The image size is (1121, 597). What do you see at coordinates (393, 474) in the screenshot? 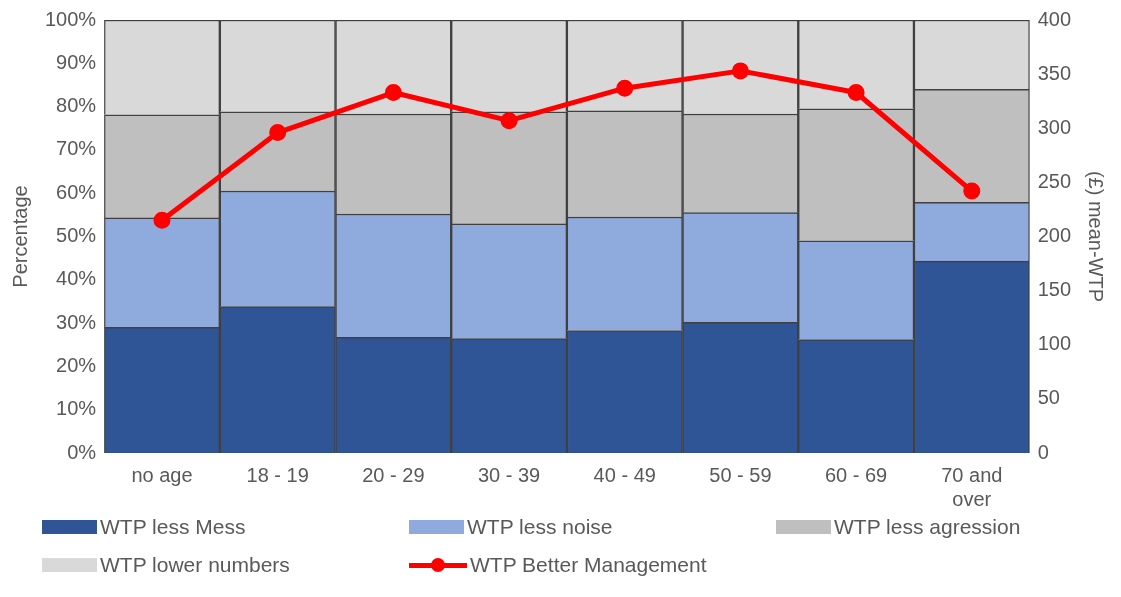
I see `x-tick-label: 20 - 29` at bounding box center [393, 474].